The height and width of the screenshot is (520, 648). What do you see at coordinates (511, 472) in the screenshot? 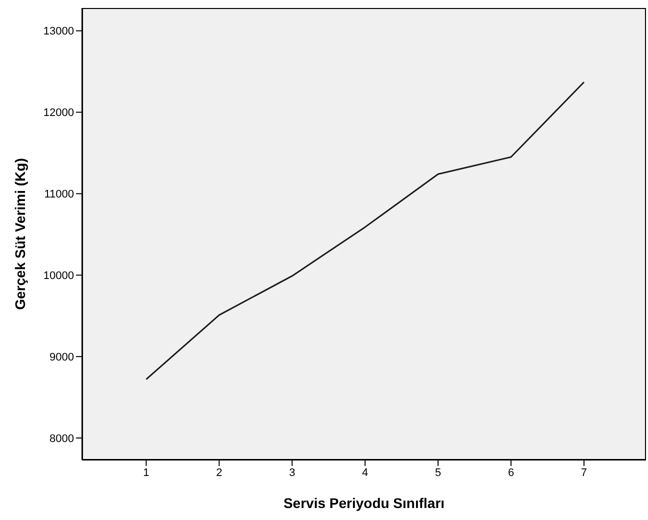
I see `x-tick-label: 6` at bounding box center [511, 472].